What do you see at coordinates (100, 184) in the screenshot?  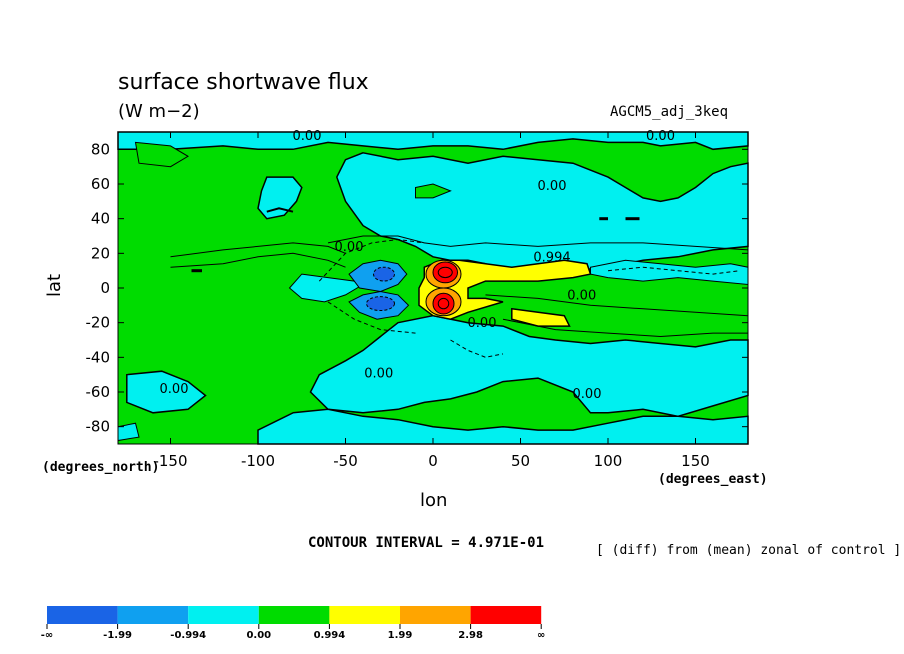 I see `y-tick-label: 60` at bounding box center [100, 184].